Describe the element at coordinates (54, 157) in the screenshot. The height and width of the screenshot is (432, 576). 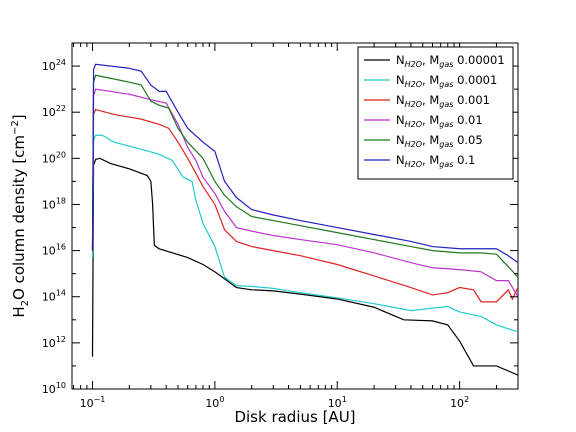
I see `y-tick-label: 1020` at that location.